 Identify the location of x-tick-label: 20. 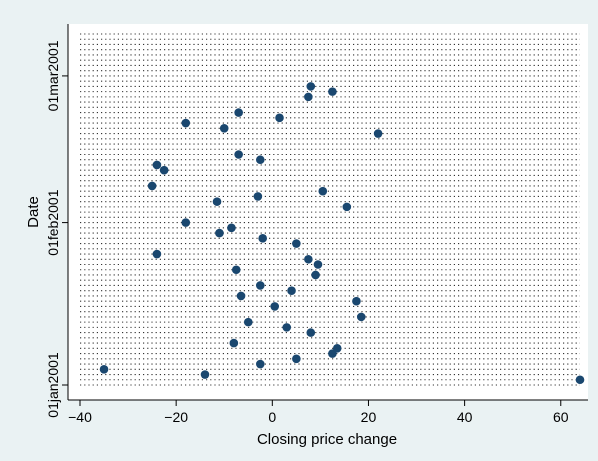
(369, 417).